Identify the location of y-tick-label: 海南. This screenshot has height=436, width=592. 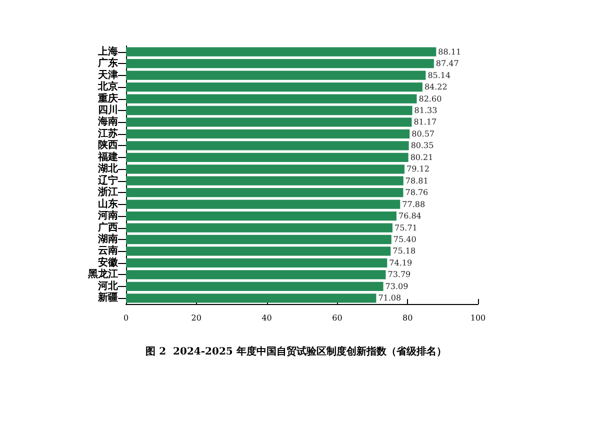
(107, 122).